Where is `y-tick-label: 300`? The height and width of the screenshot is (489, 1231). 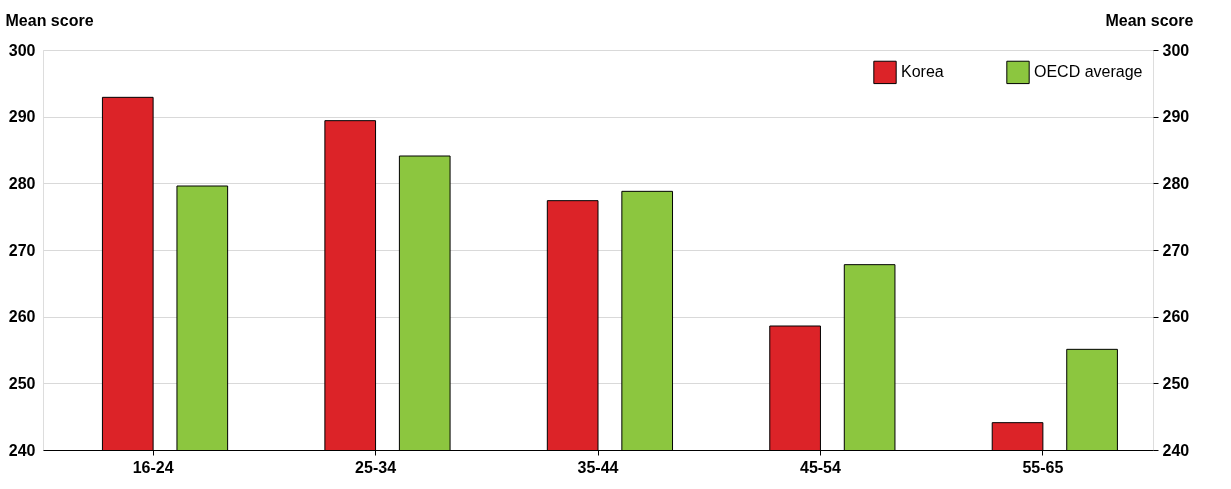
y-tick-label: 300 is located at coordinates (22, 50).